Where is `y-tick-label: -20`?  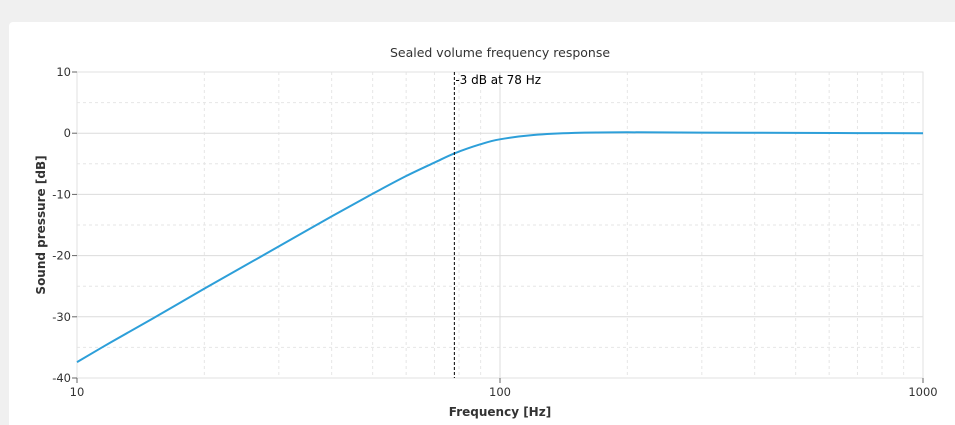 y-tick-label: -20 is located at coordinates (61, 256).